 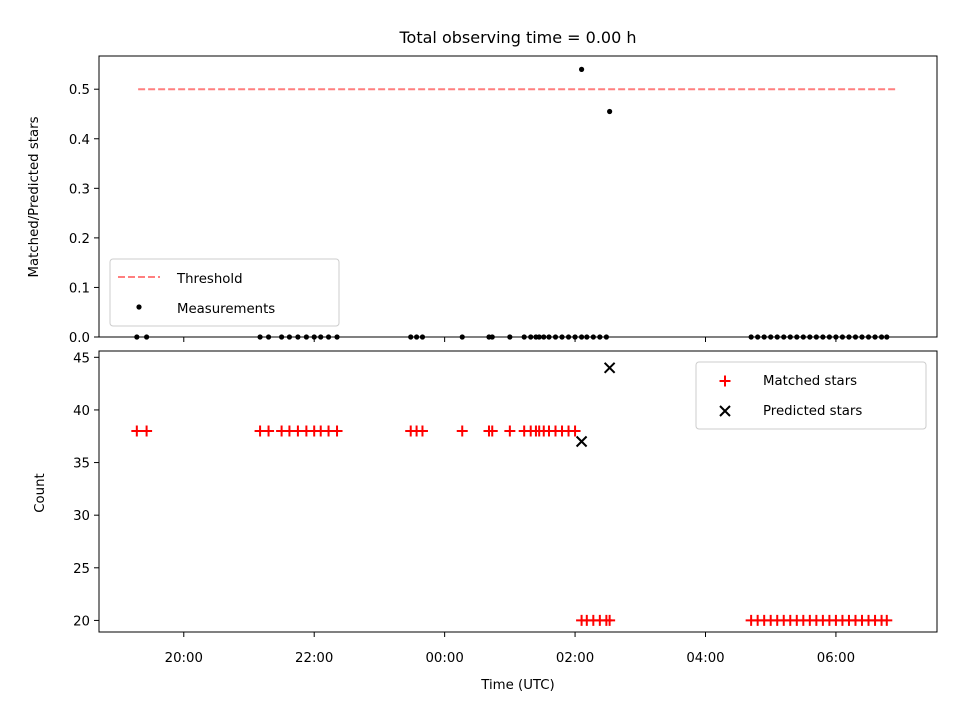 I want to click on bottom-y-tick-label: 30, so click(x=81, y=516).